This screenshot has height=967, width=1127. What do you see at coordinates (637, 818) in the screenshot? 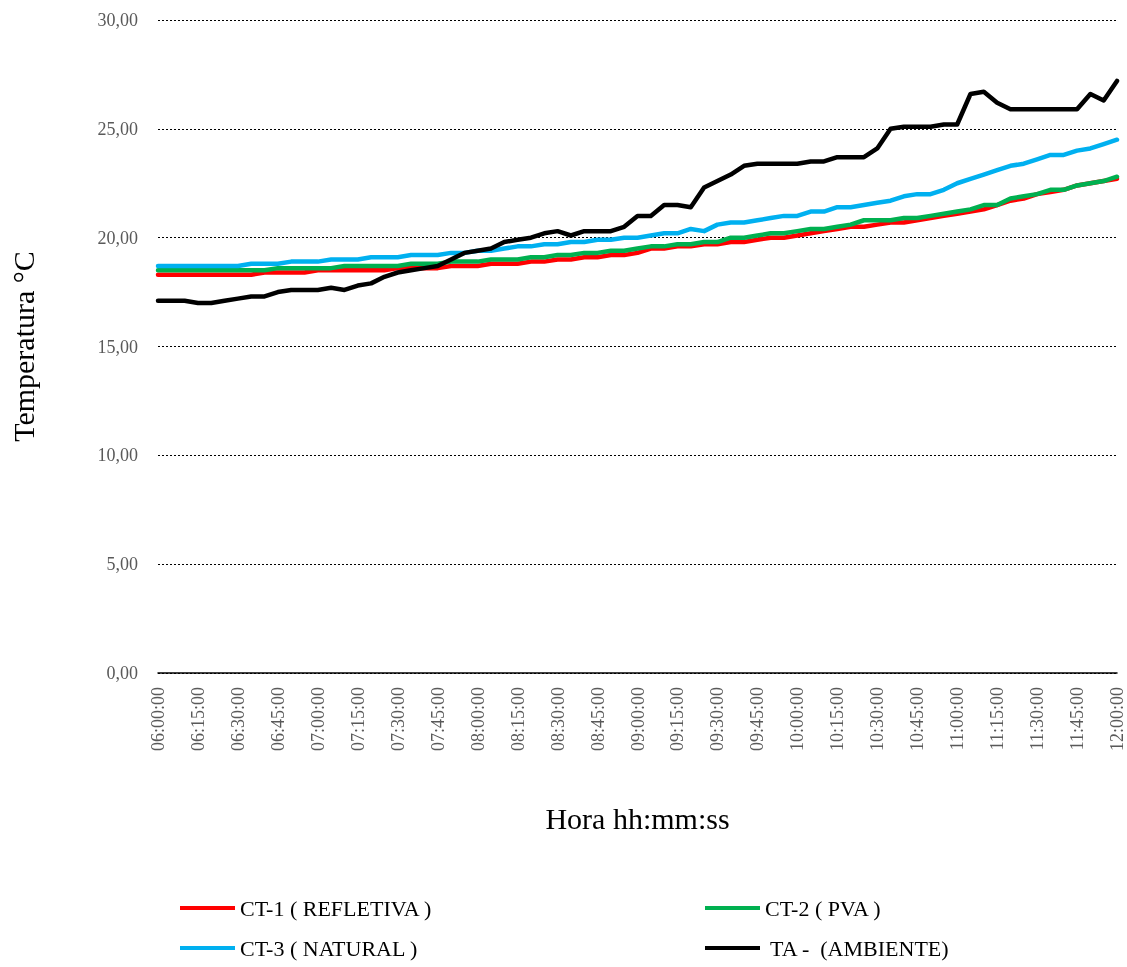
I see `x-axis-title: Hora hh:mm:ss` at bounding box center [637, 818].